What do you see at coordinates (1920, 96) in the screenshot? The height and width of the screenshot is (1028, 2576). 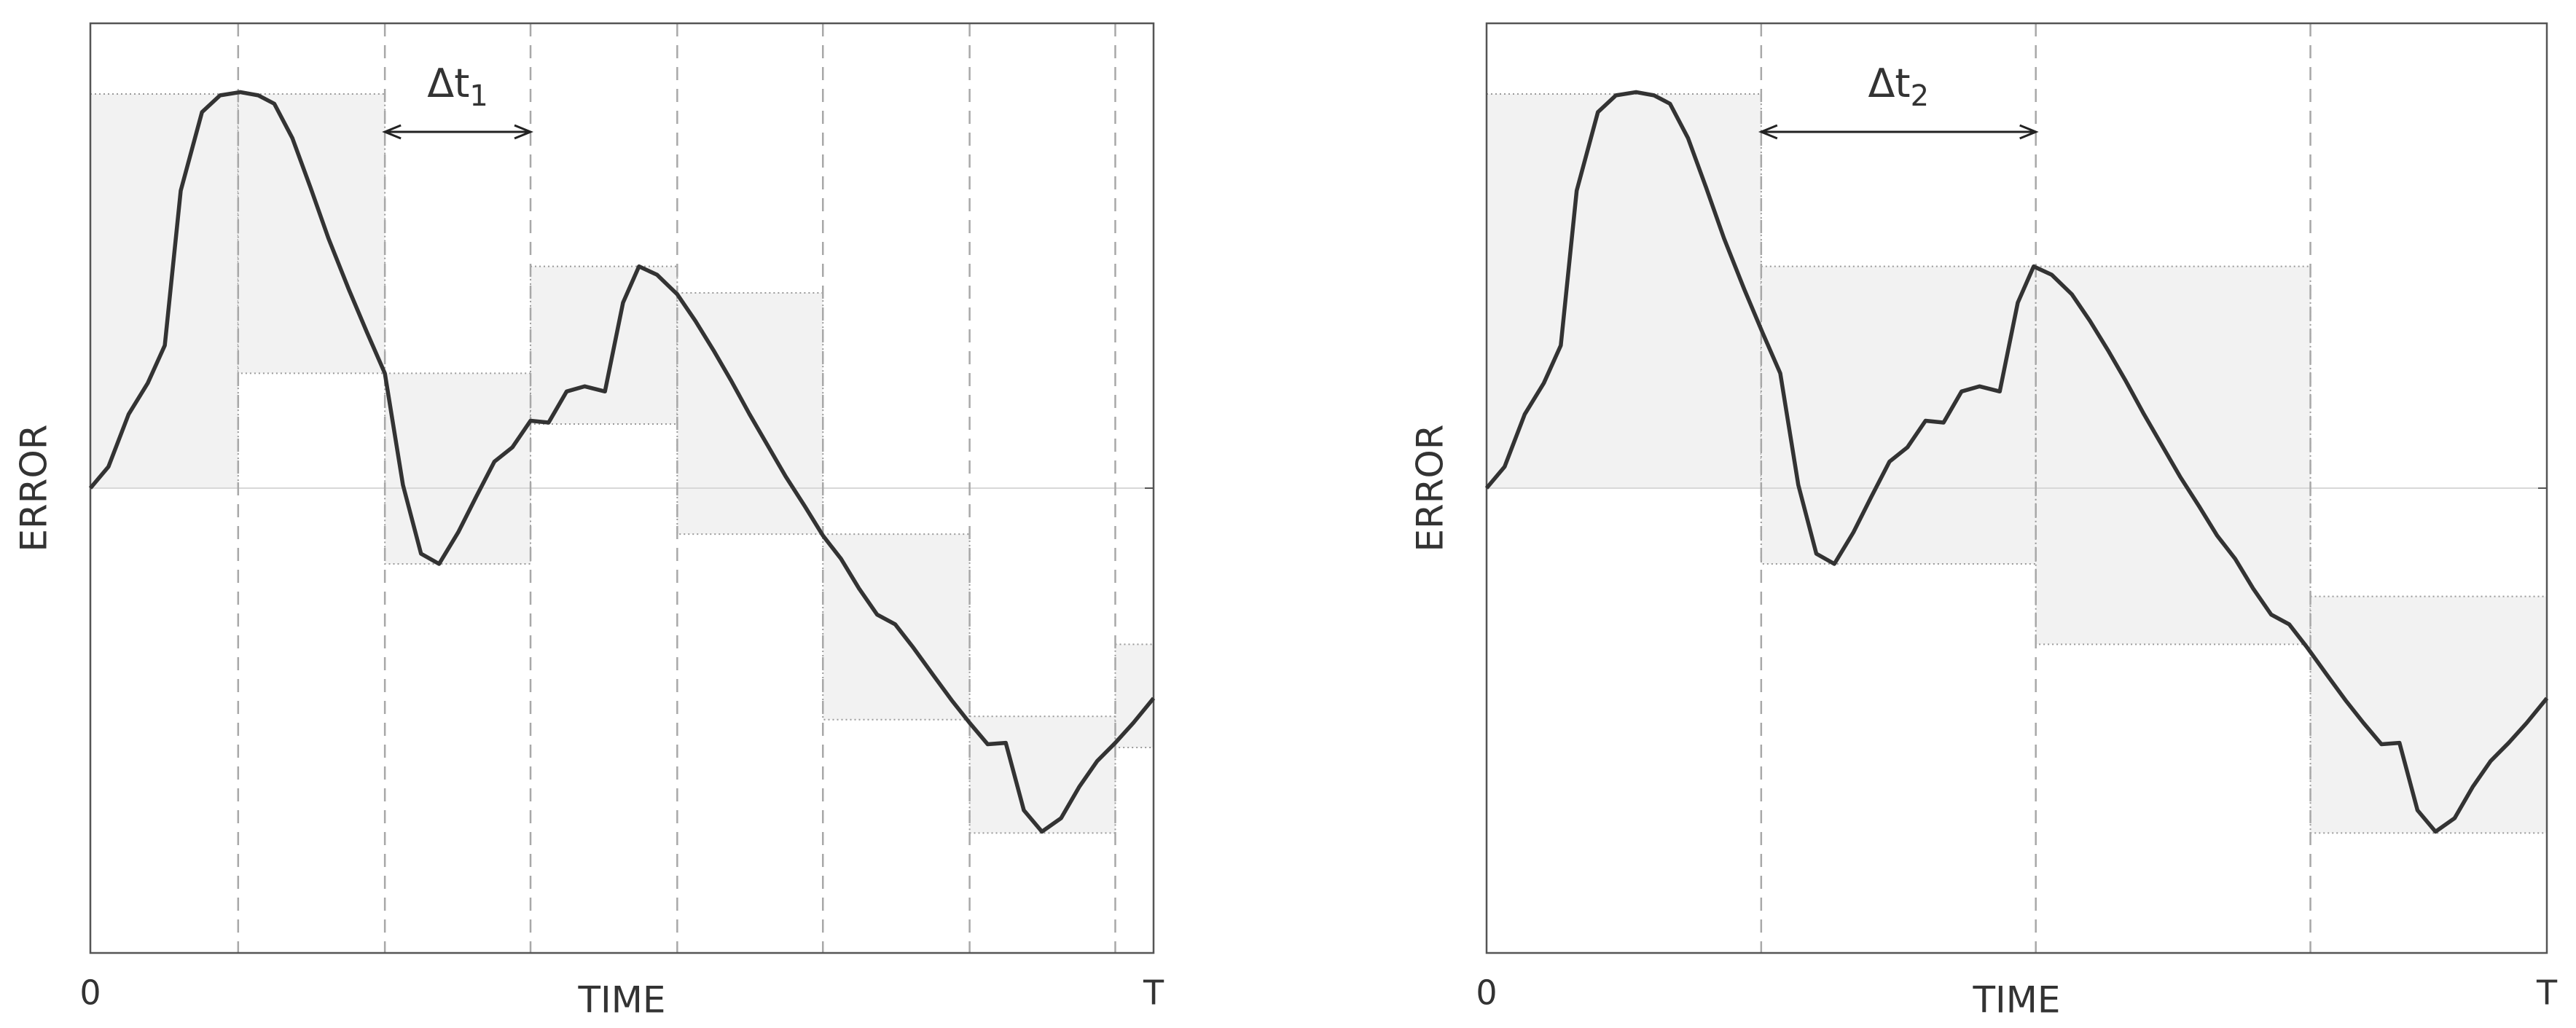 I see `delta-subscript: 2` at bounding box center [1920, 96].